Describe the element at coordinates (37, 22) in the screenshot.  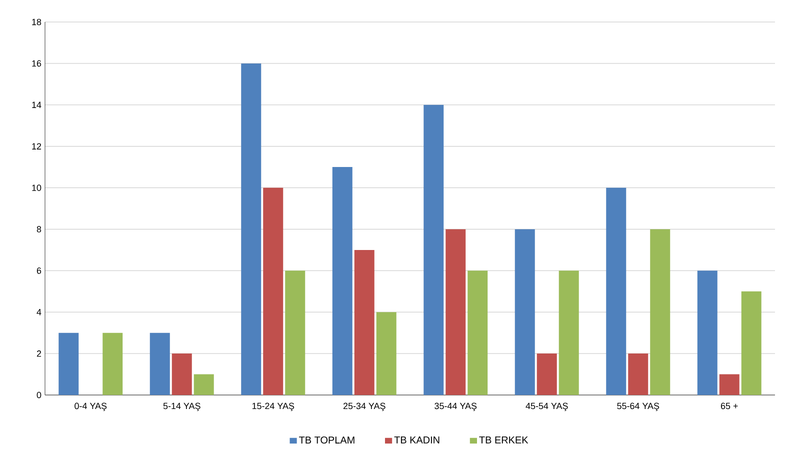
I see `y-tick-label: 18` at that location.